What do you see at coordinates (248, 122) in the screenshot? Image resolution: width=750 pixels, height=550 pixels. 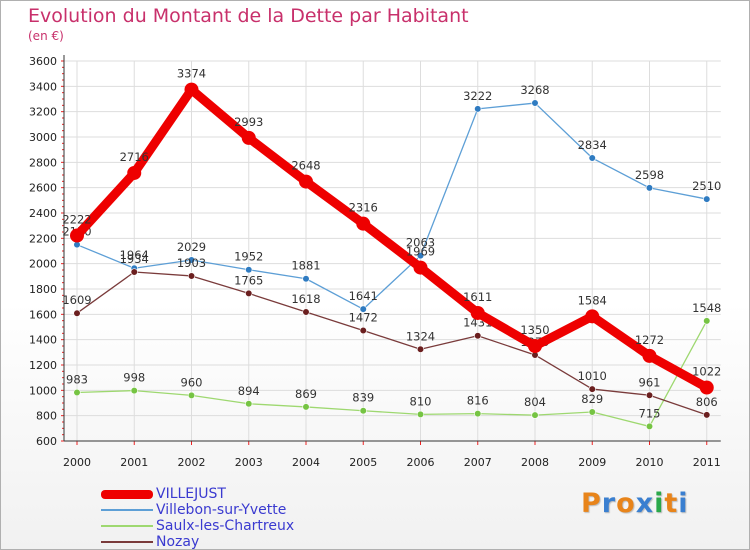 I see `data-label-villejust: 2993` at bounding box center [248, 122].